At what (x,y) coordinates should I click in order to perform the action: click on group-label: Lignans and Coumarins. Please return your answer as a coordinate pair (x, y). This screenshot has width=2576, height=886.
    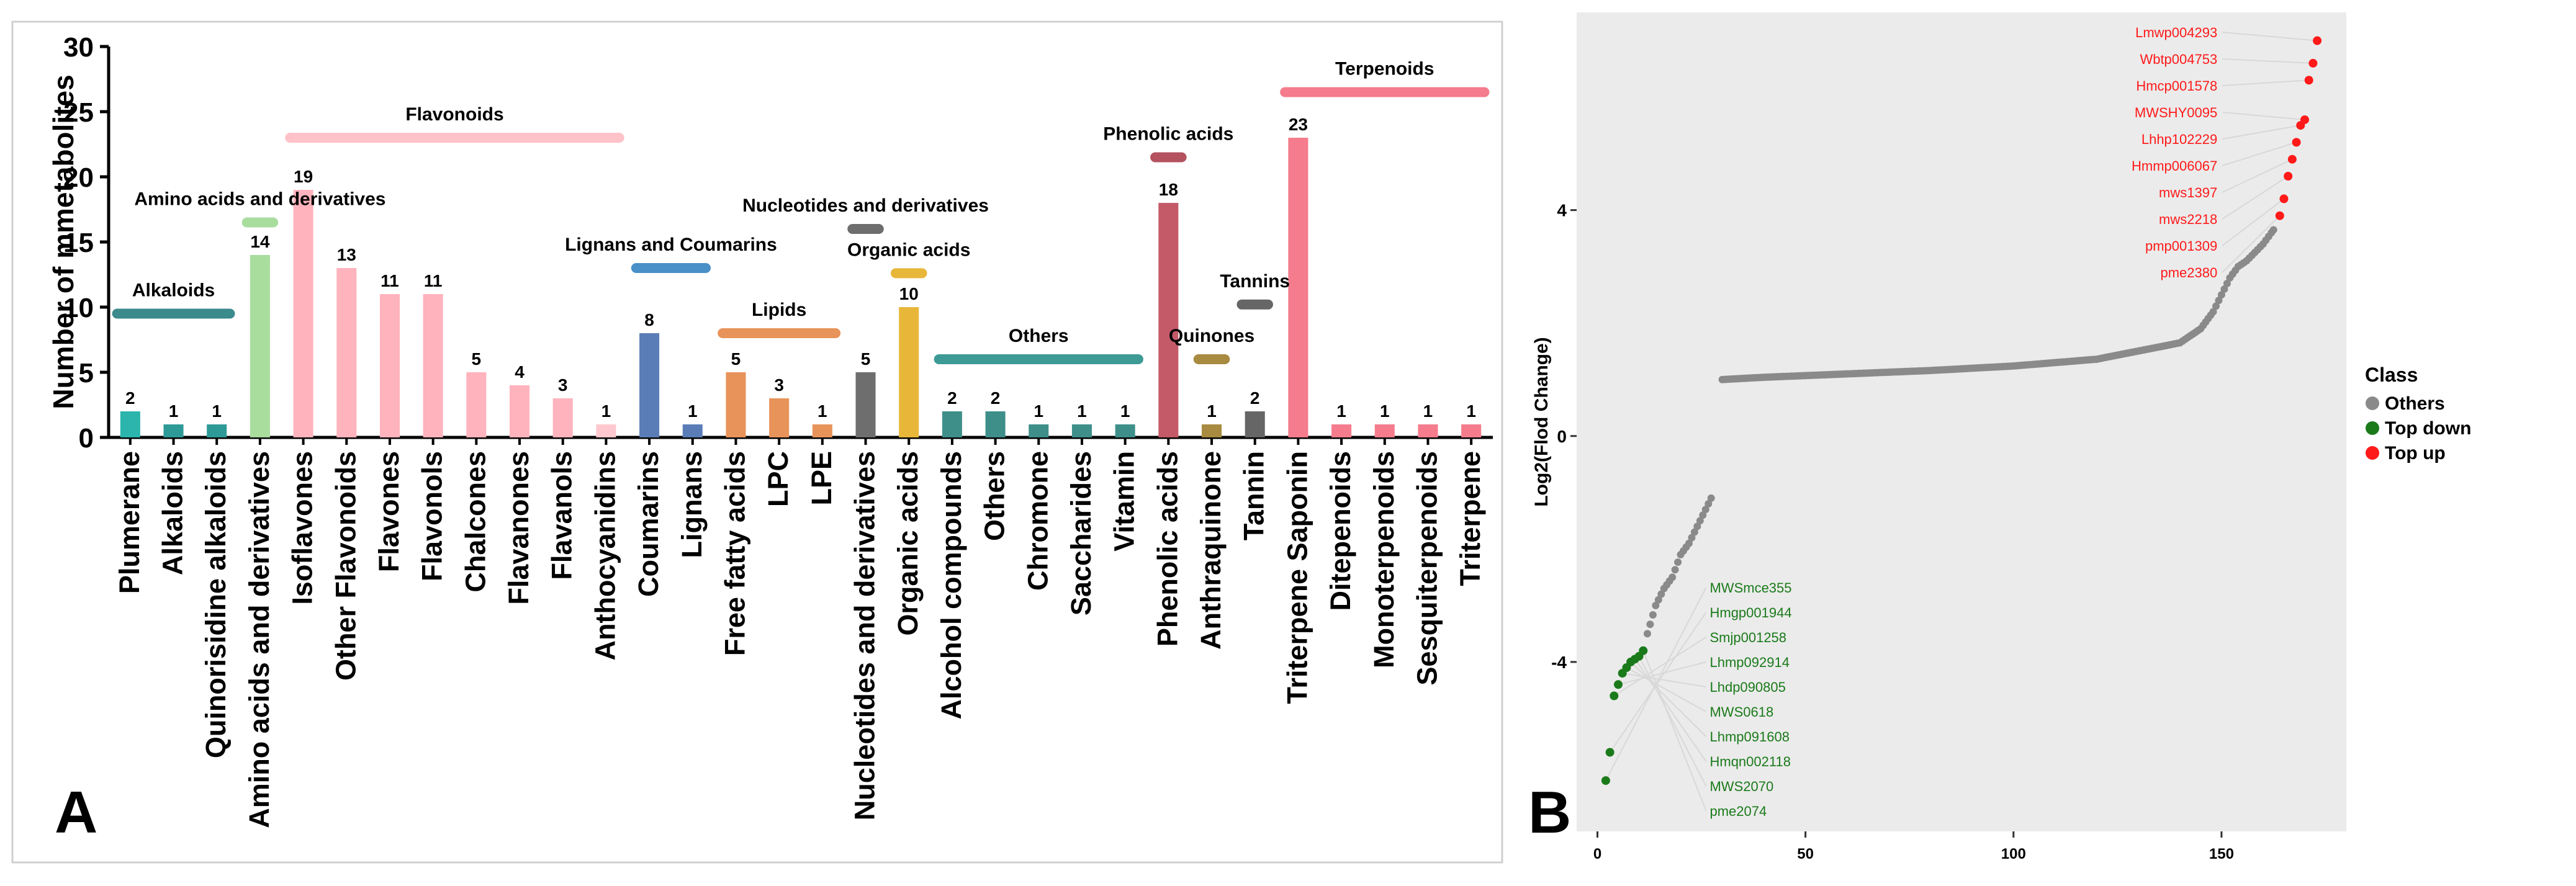
    Looking at the image, I should click on (671, 245).